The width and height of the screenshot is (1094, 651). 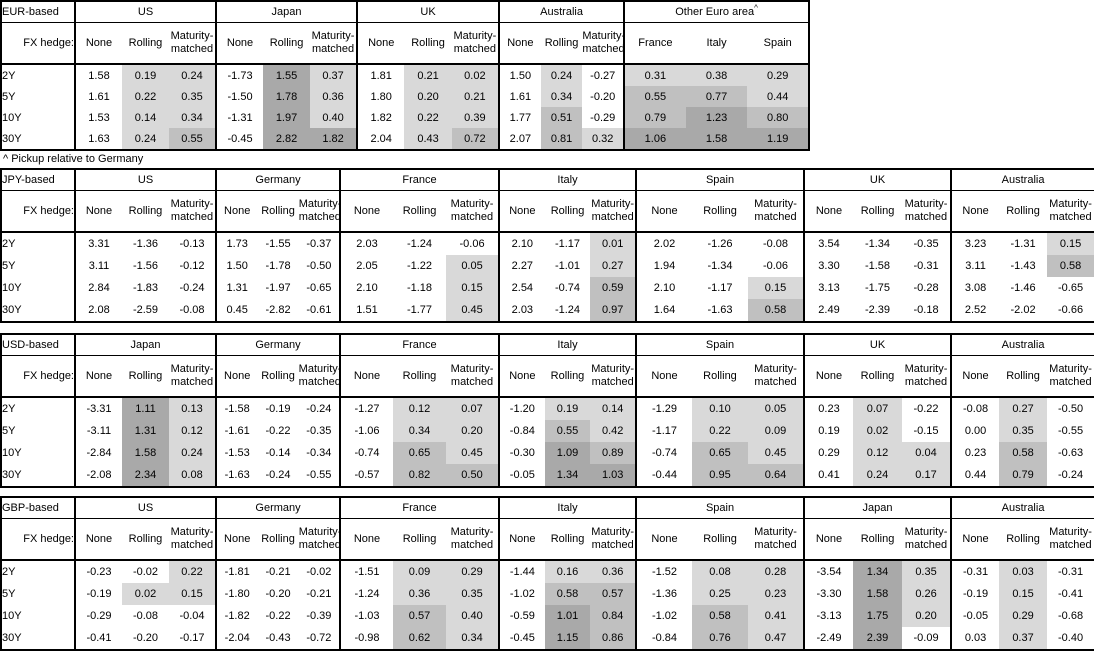 I want to click on data-cell: -0.19, so click(x=278, y=409).